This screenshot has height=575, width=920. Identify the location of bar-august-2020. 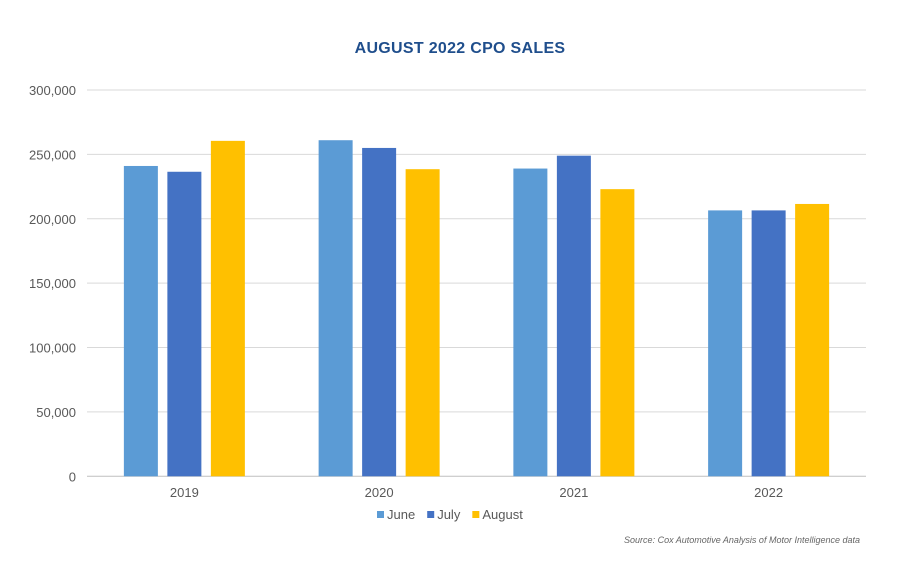
(422, 323).